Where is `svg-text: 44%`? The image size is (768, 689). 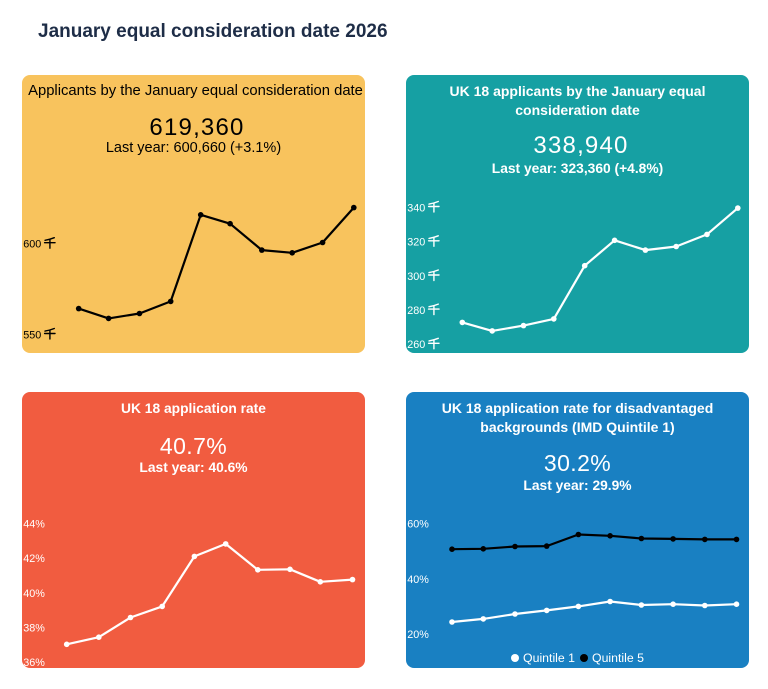
svg-text: 44% is located at coordinates (34, 525).